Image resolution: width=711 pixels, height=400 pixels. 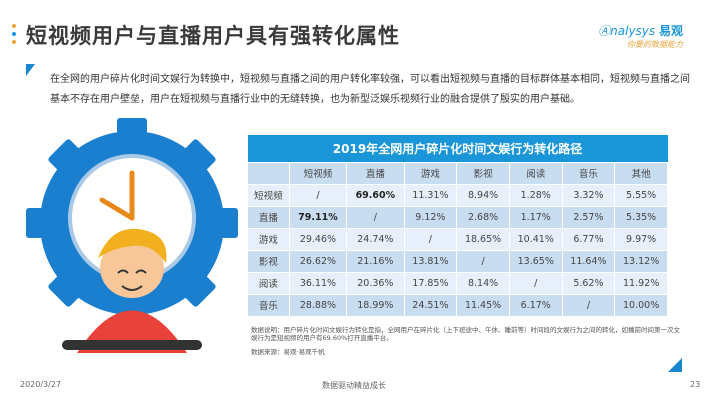 What do you see at coordinates (483, 305) in the screenshot?
I see `table-cell: 11.45%` at bounding box center [483, 305].